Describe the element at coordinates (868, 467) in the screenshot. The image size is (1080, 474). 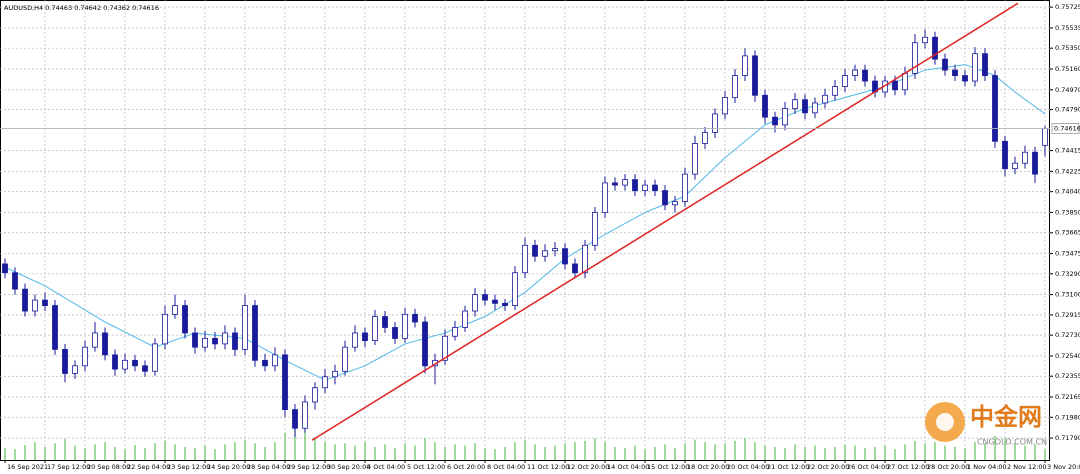
I see `x-tick-label: 26 Oct 04:00` at that location.